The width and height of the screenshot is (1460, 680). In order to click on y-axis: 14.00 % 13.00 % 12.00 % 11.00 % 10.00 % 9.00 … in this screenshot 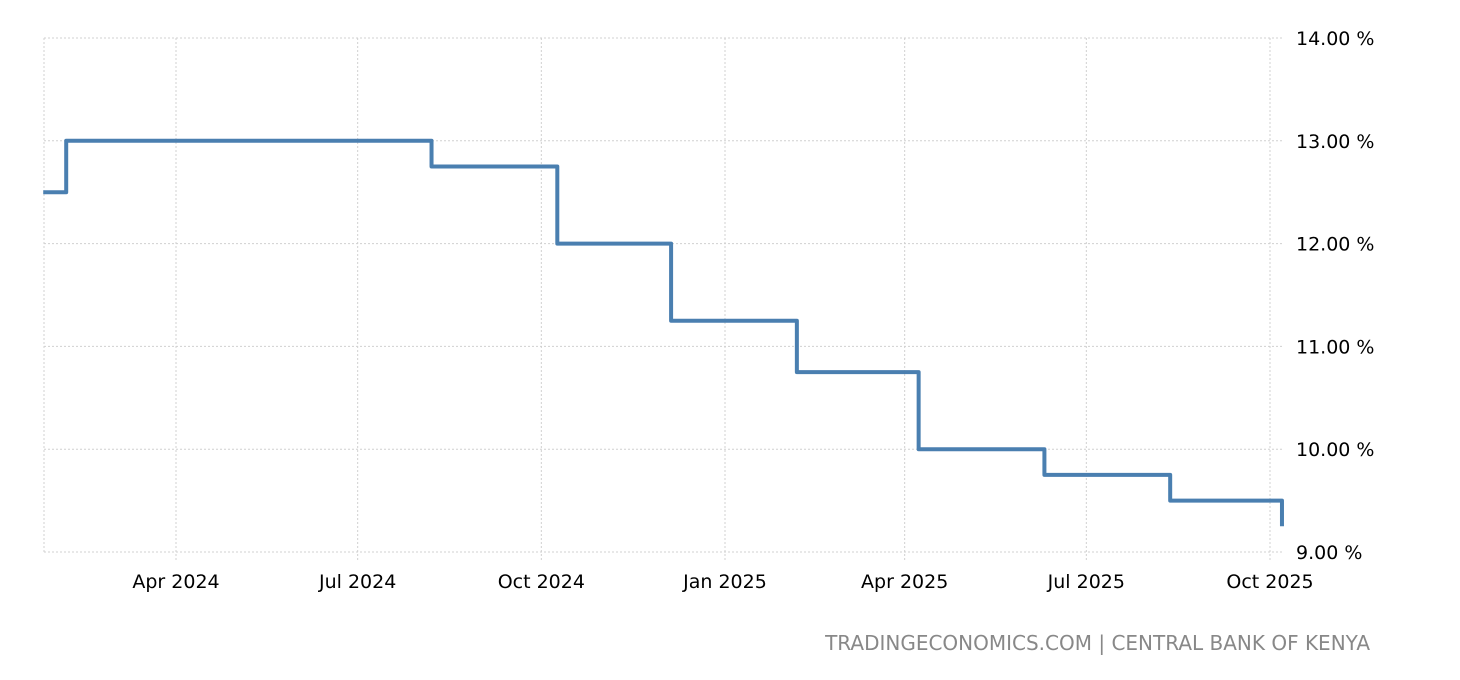, I will do `click(1335, 296)`.